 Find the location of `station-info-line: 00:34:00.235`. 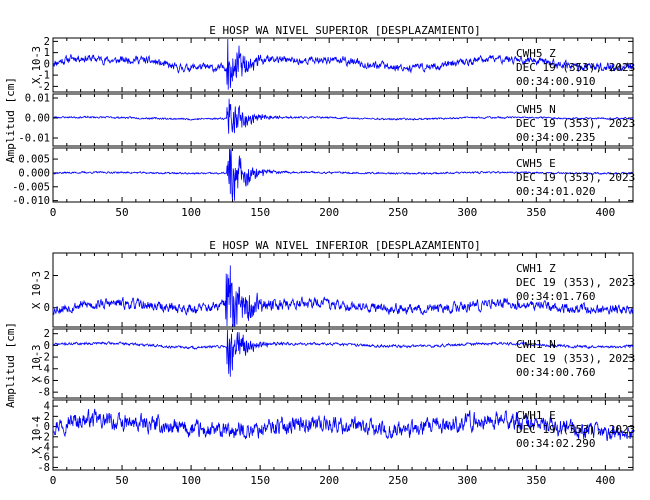

station-info-line: 00:34:00.235 is located at coordinates (555, 137).